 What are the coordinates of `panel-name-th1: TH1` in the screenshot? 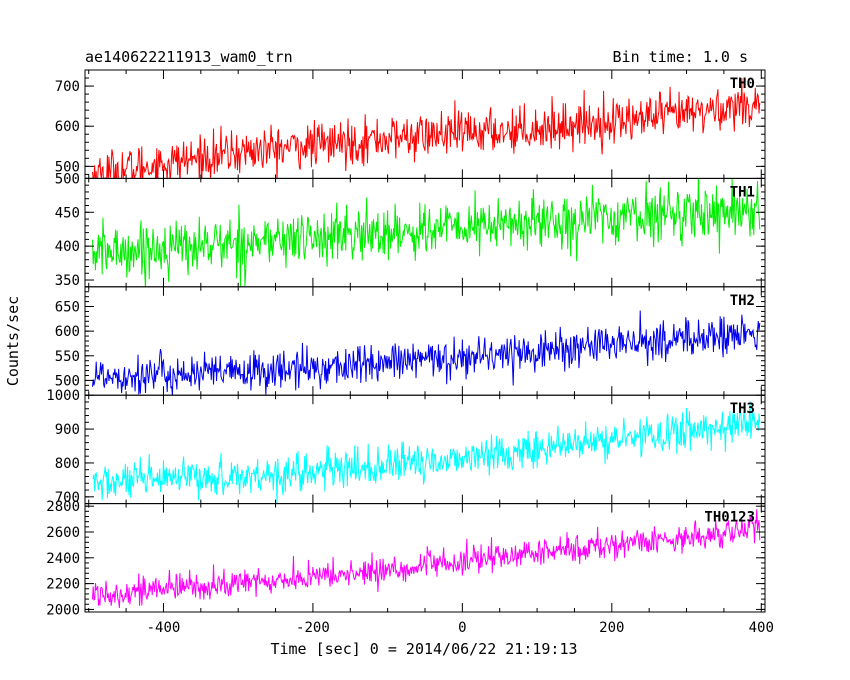 It's located at (742, 192).